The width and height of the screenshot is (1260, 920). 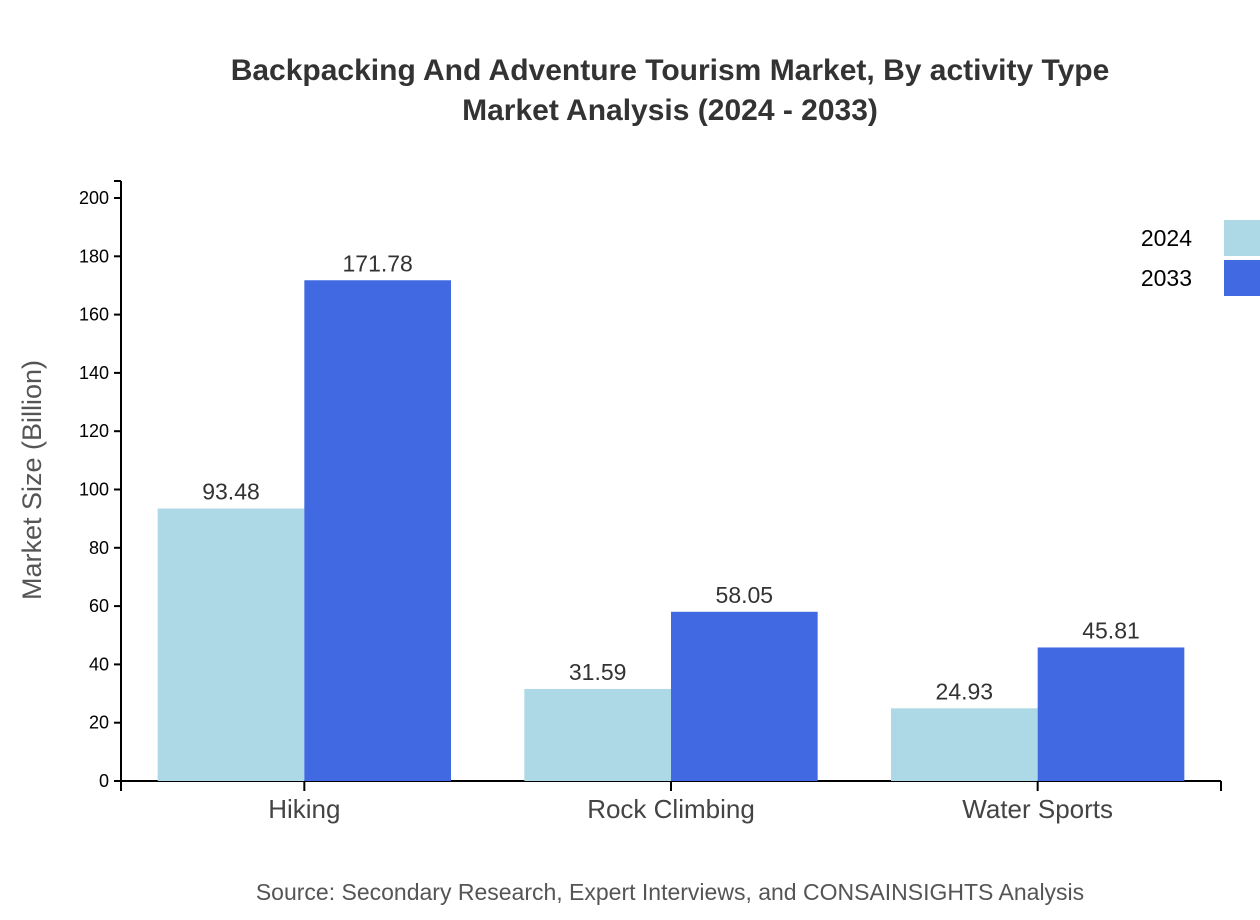 What do you see at coordinates (99, 664) in the screenshot?
I see `y-tick-label: 40` at bounding box center [99, 664].